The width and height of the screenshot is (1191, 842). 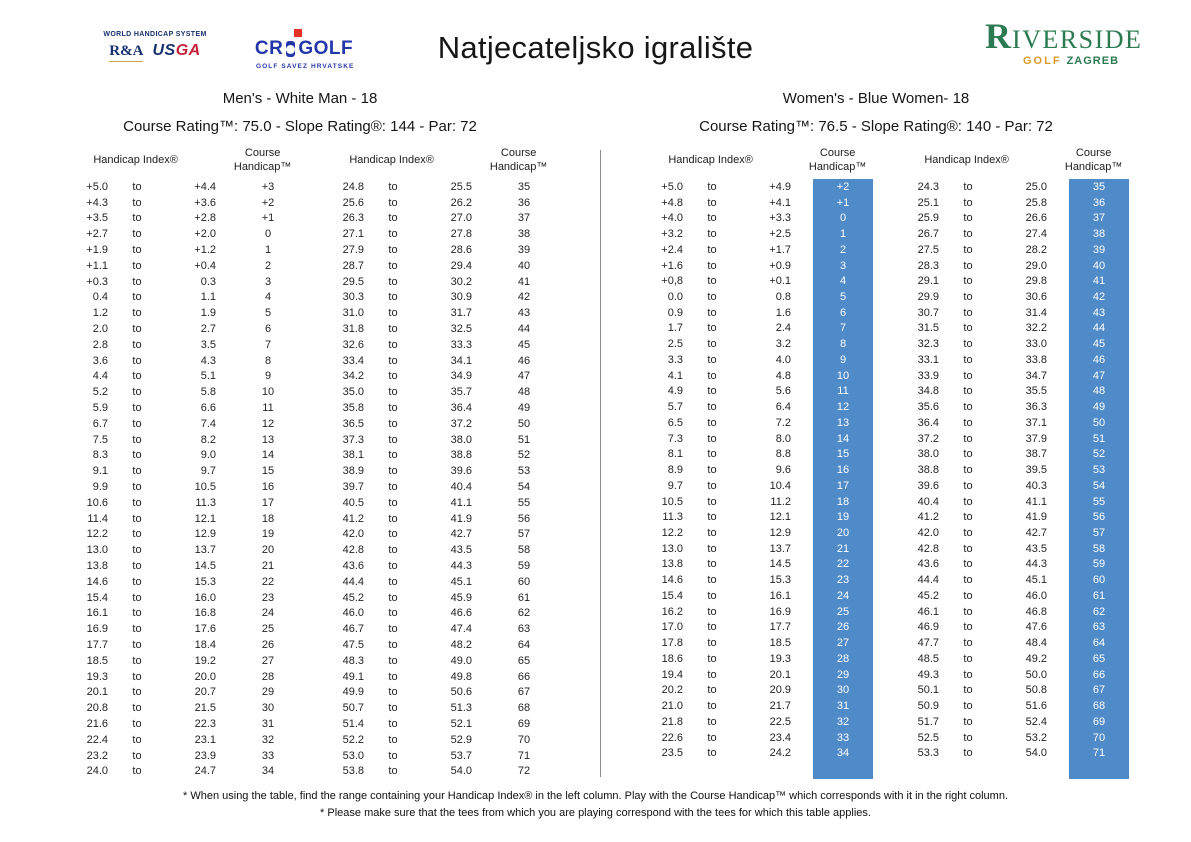 What do you see at coordinates (1036, 690) in the screenshot?
I see `handicap-index-to: 50.8` at bounding box center [1036, 690].